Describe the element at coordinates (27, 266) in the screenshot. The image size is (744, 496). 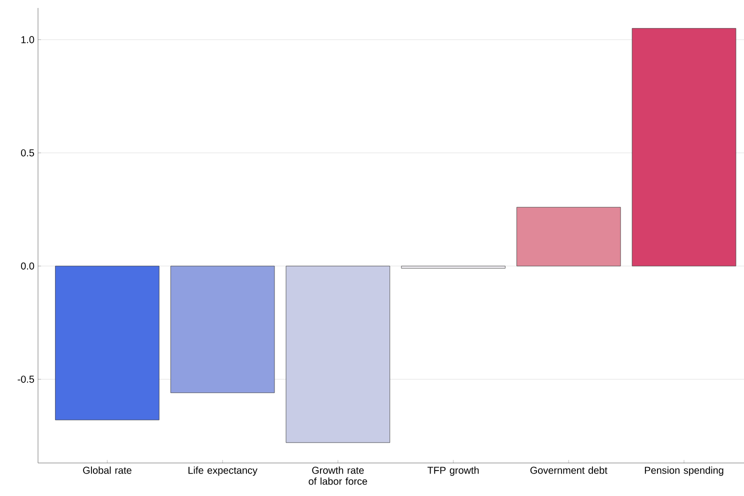
I see `y-tick-label: 0.0` at that location.